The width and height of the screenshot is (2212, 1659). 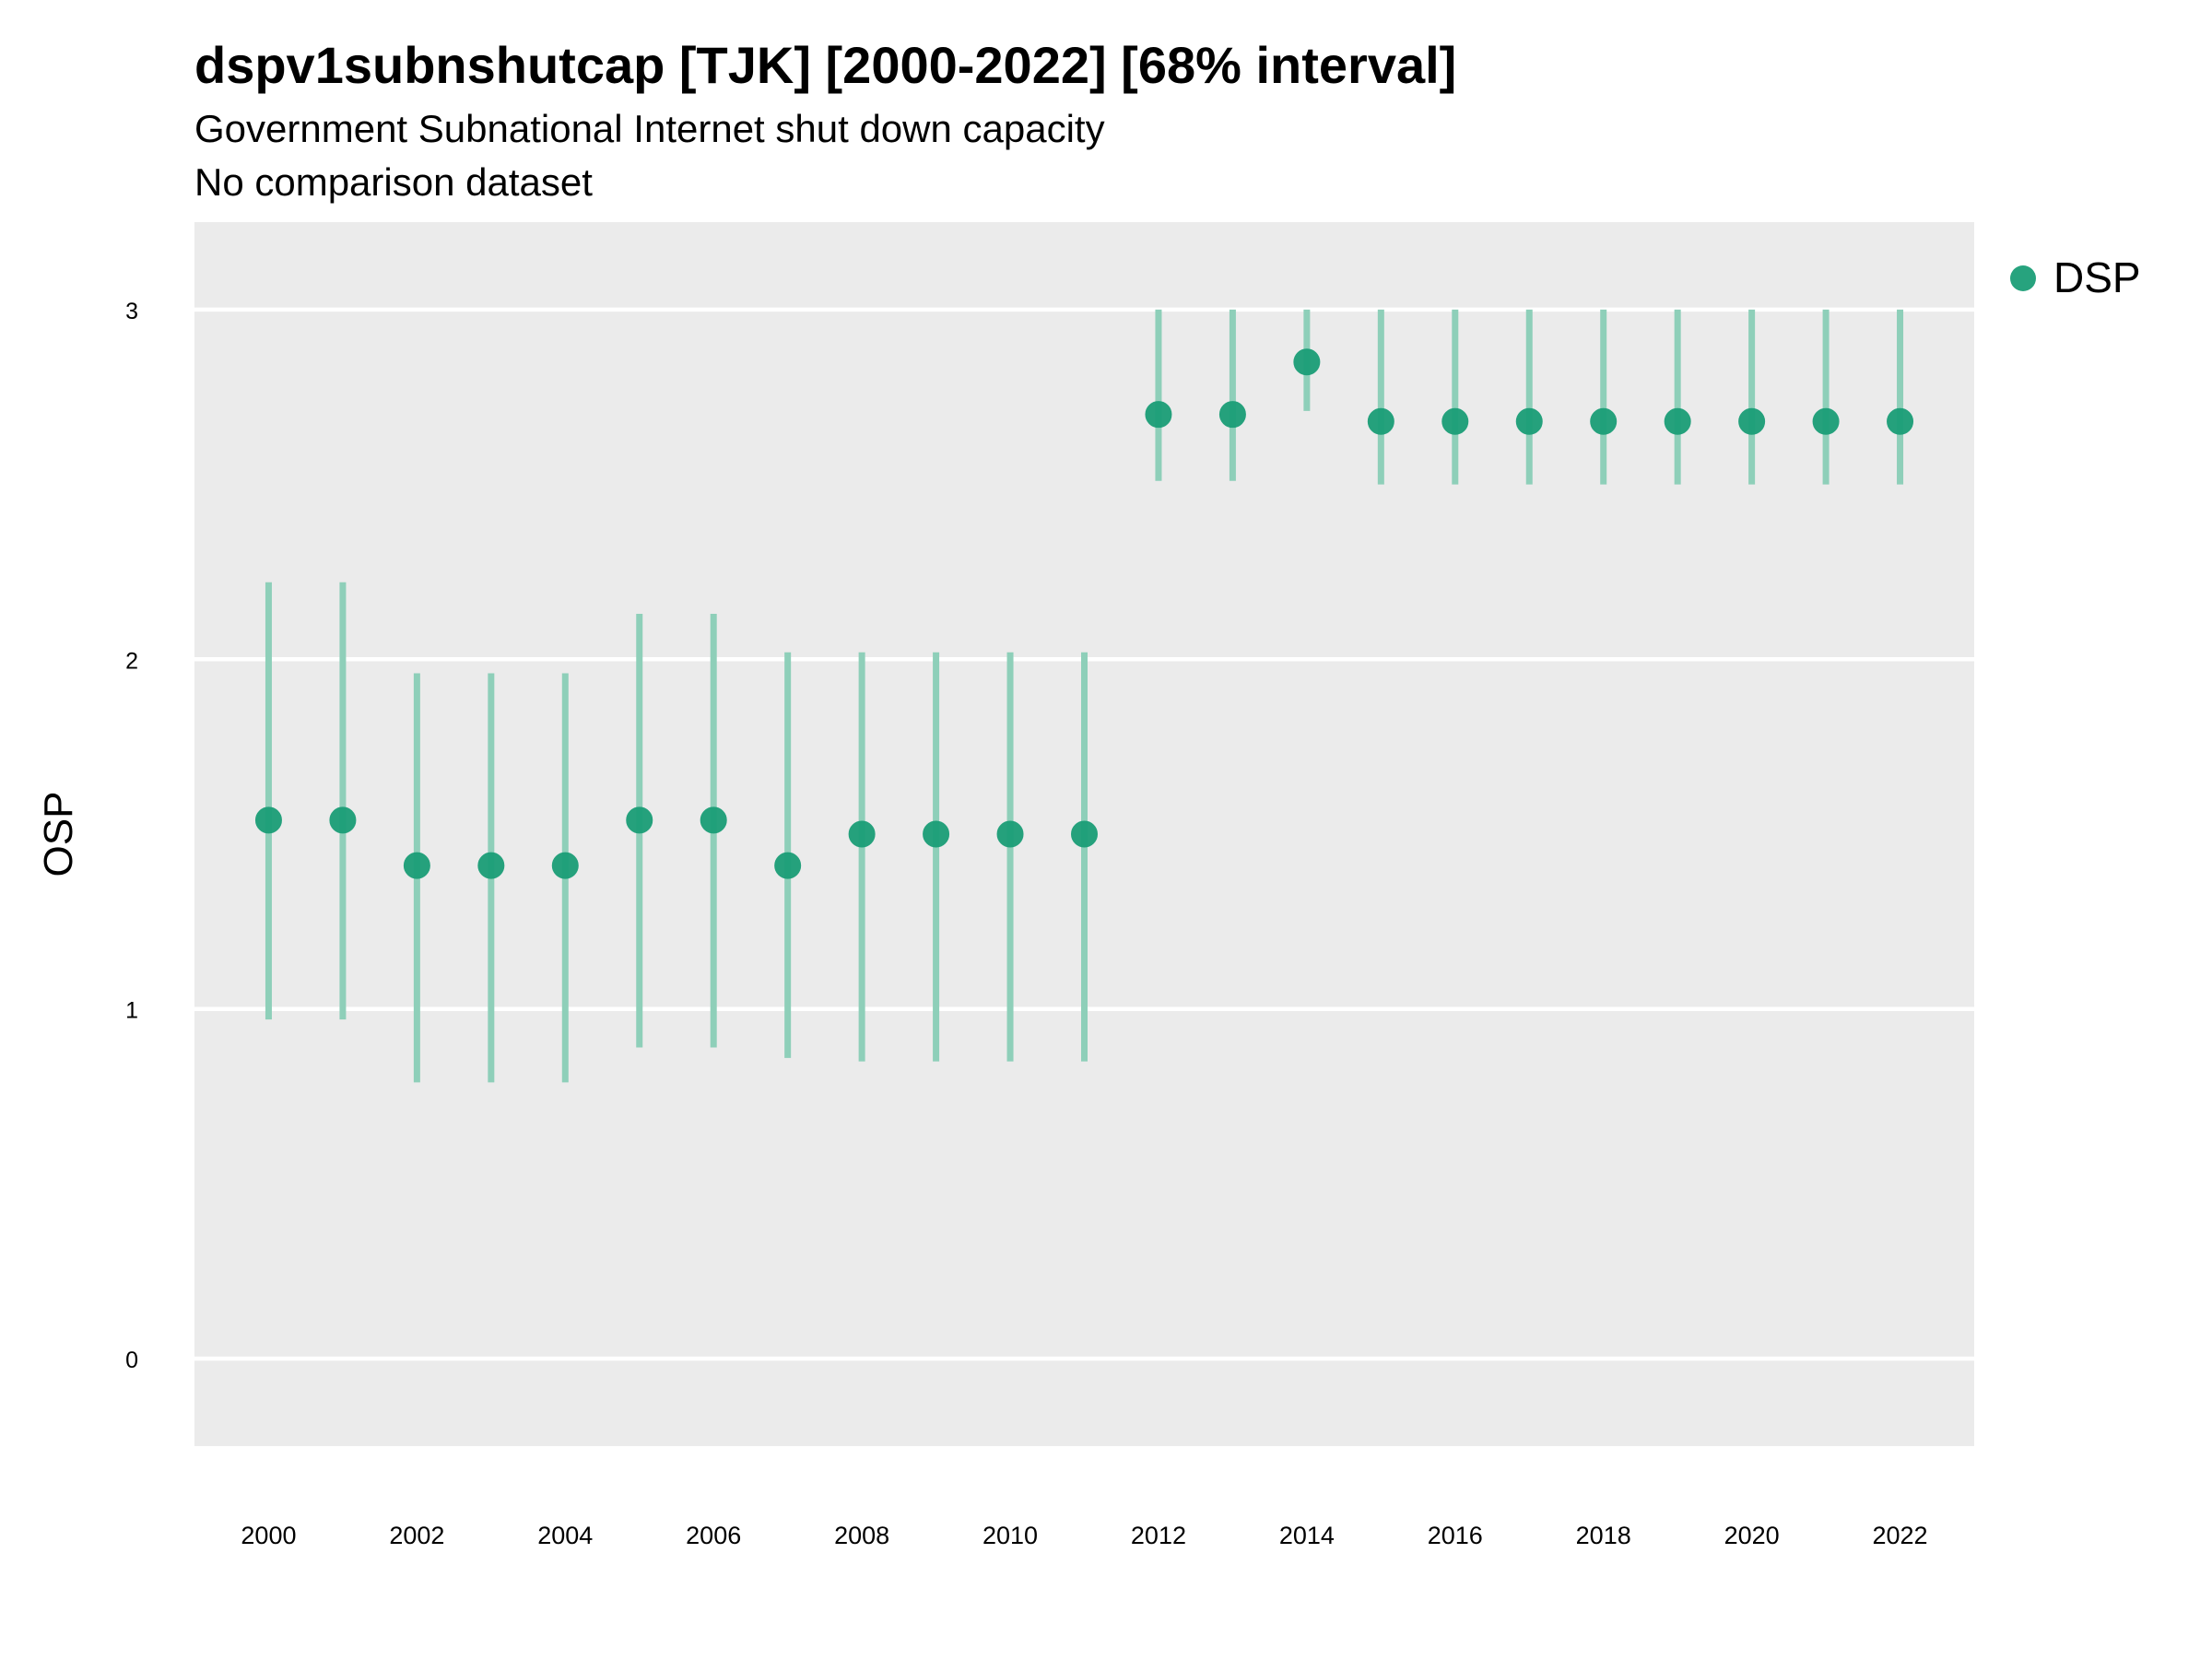 I want to click on x-tick-label: 2008, so click(x=861, y=1535).